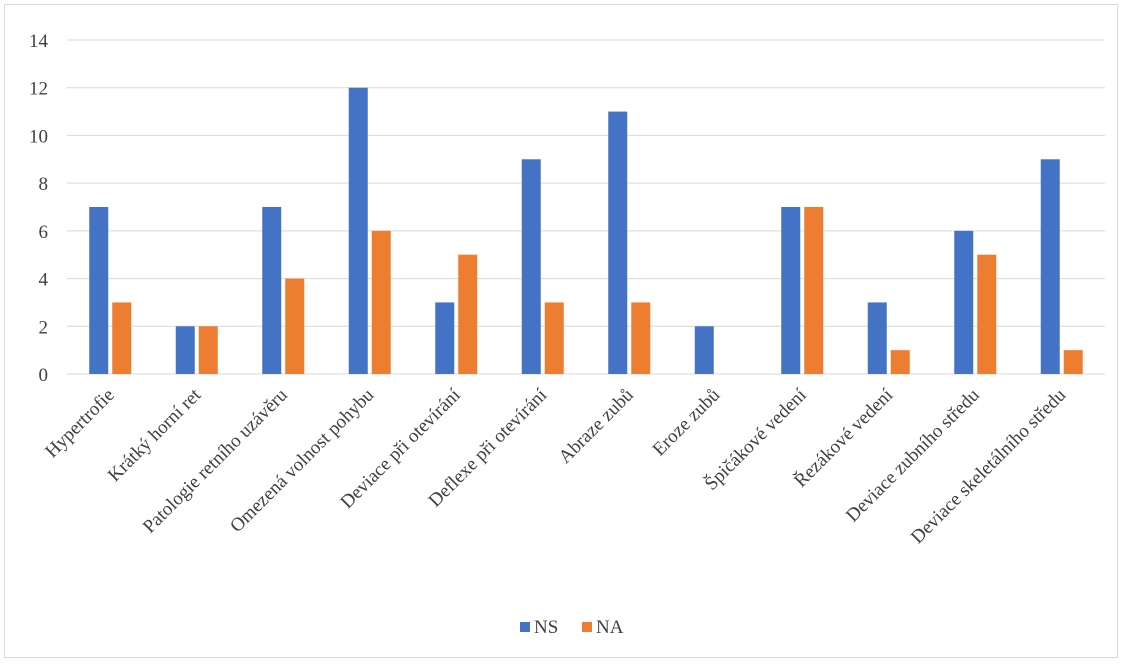 The image size is (1124, 664). Describe the element at coordinates (610, 627) in the screenshot. I see `legend-label-na: NA` at that location.